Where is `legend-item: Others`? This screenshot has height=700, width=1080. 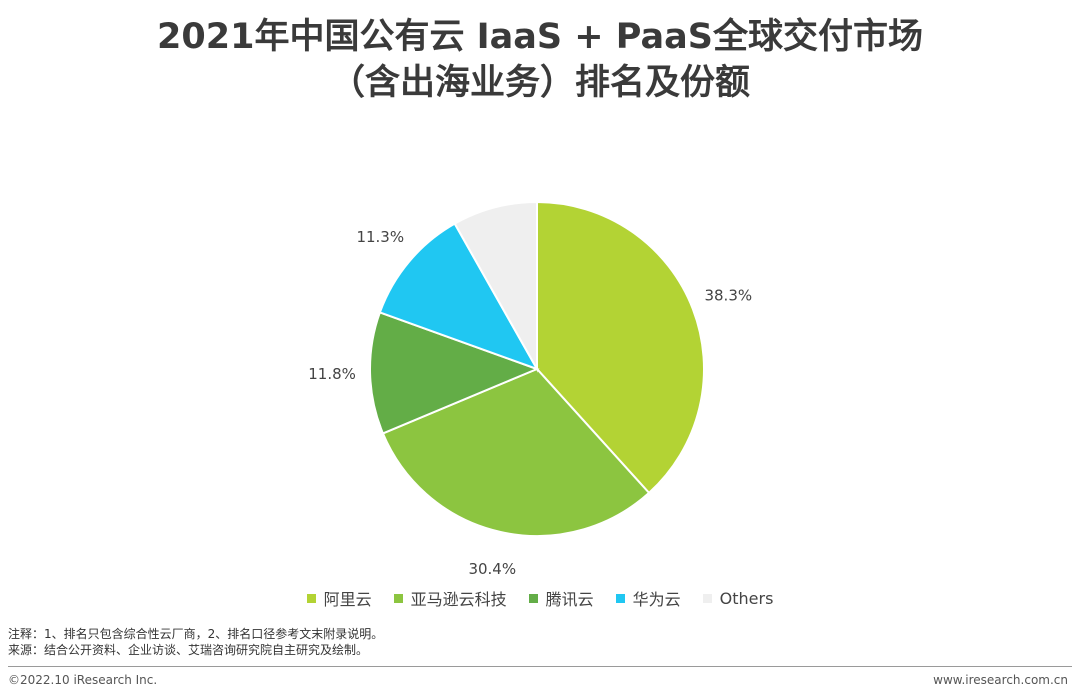
legend-item: Others is located at coordinates (738, 598).